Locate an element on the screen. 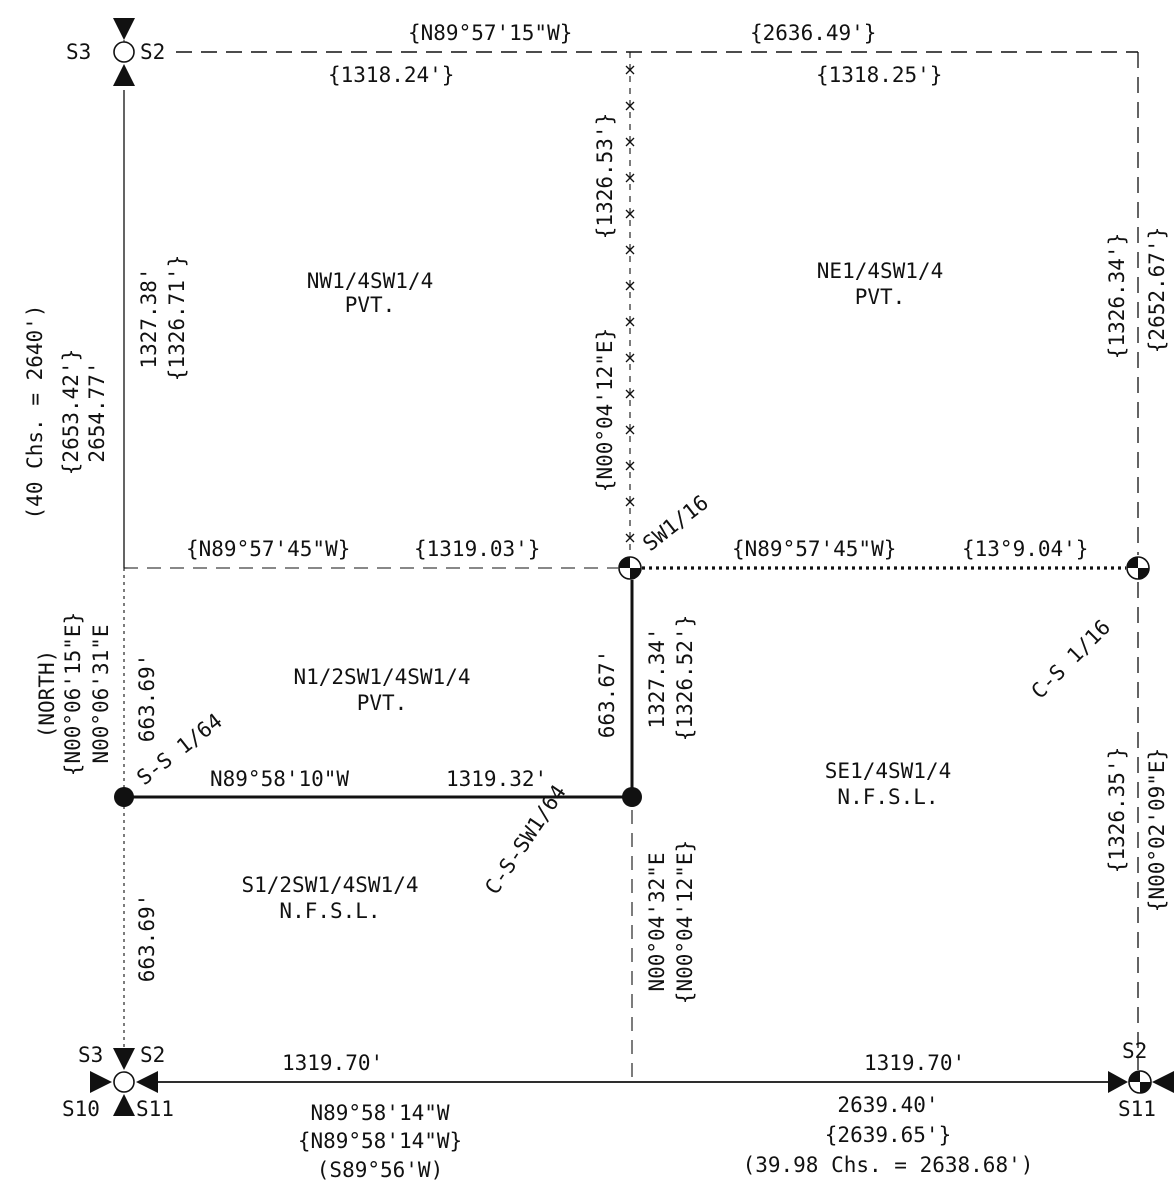  nw-corner-label-right: S2 is located at coordinates (152, 52).